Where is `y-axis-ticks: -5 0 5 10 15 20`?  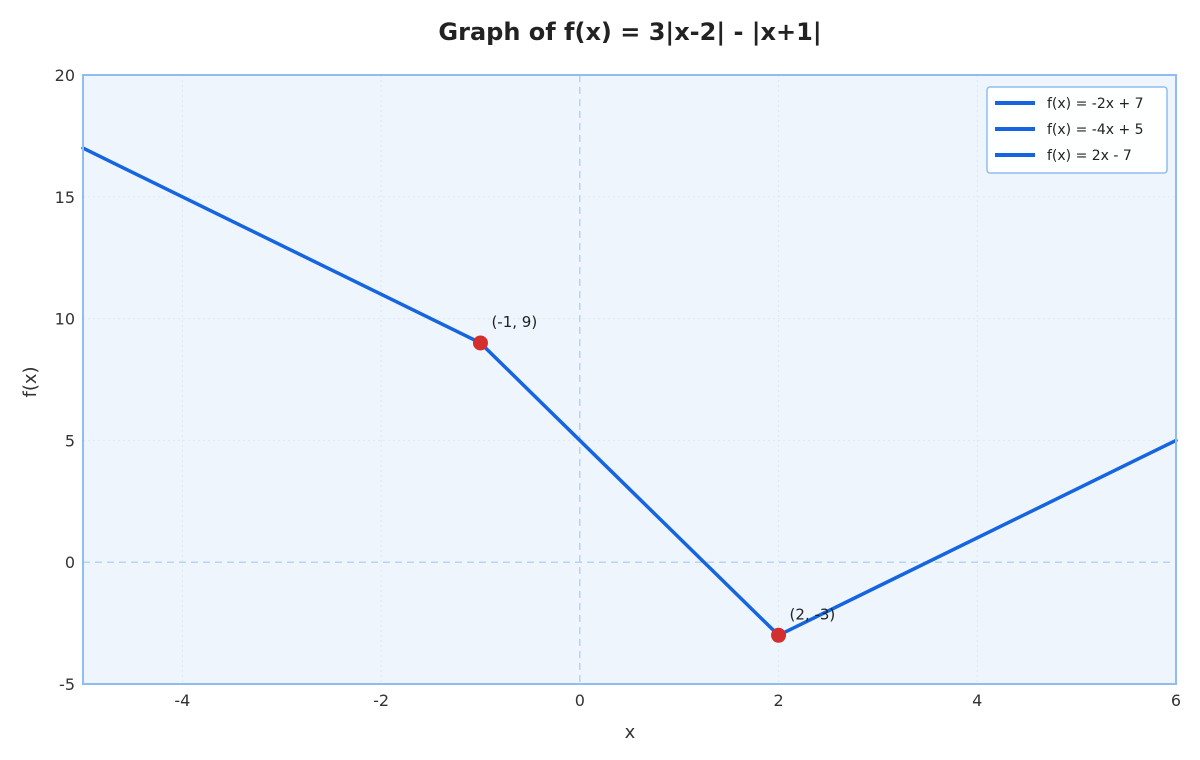
y-axis-ticks: -5 0 5 10 15 20 is located at coordinates (65, 380).